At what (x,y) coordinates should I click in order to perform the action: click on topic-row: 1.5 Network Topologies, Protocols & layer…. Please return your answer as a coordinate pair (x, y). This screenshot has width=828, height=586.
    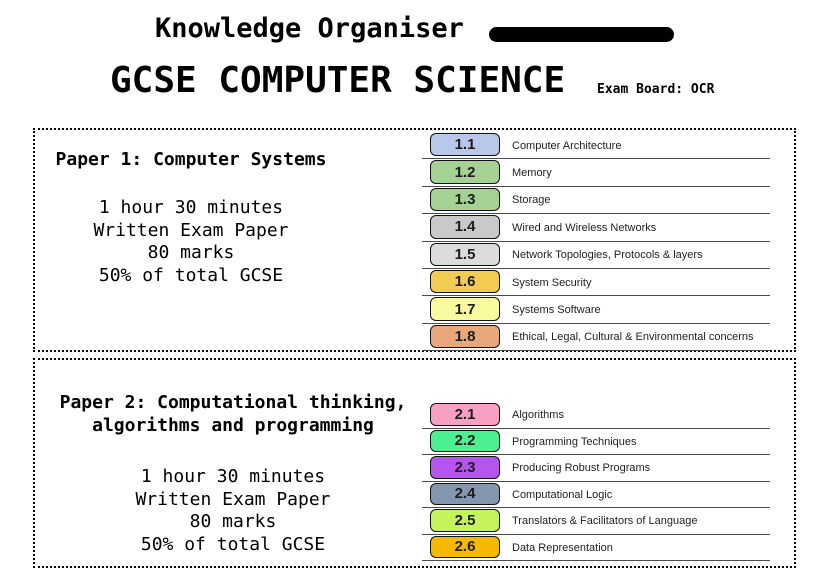
    Looking at the image, I should click on (596, 255).